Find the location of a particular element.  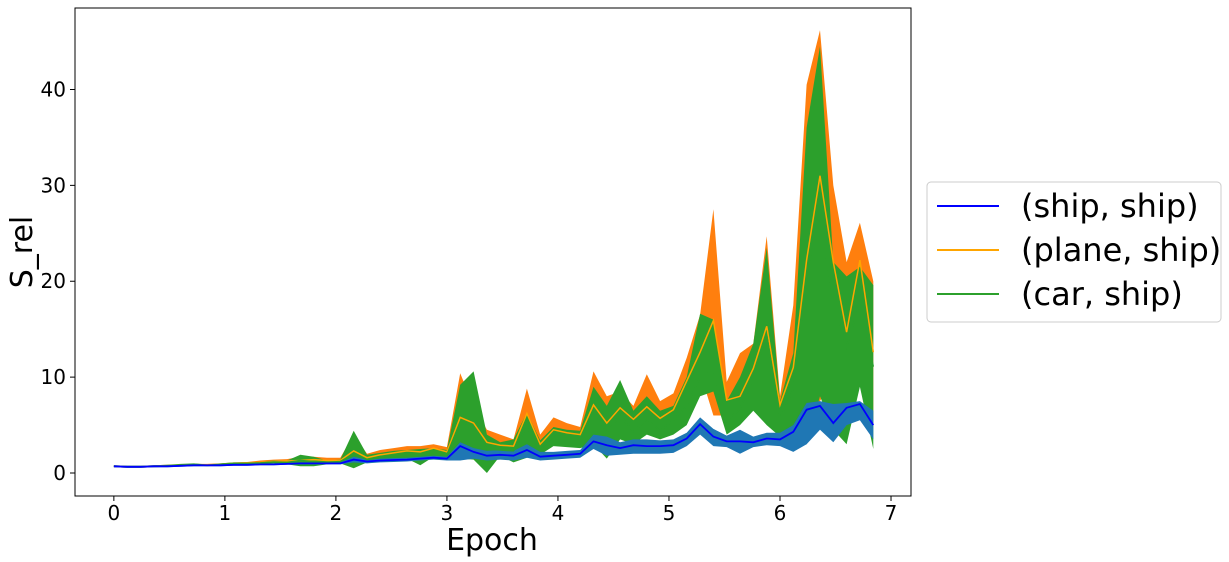

legend: (ship, ship) (plane, ship) (car, ship) is located at coordinates (1074, 252).